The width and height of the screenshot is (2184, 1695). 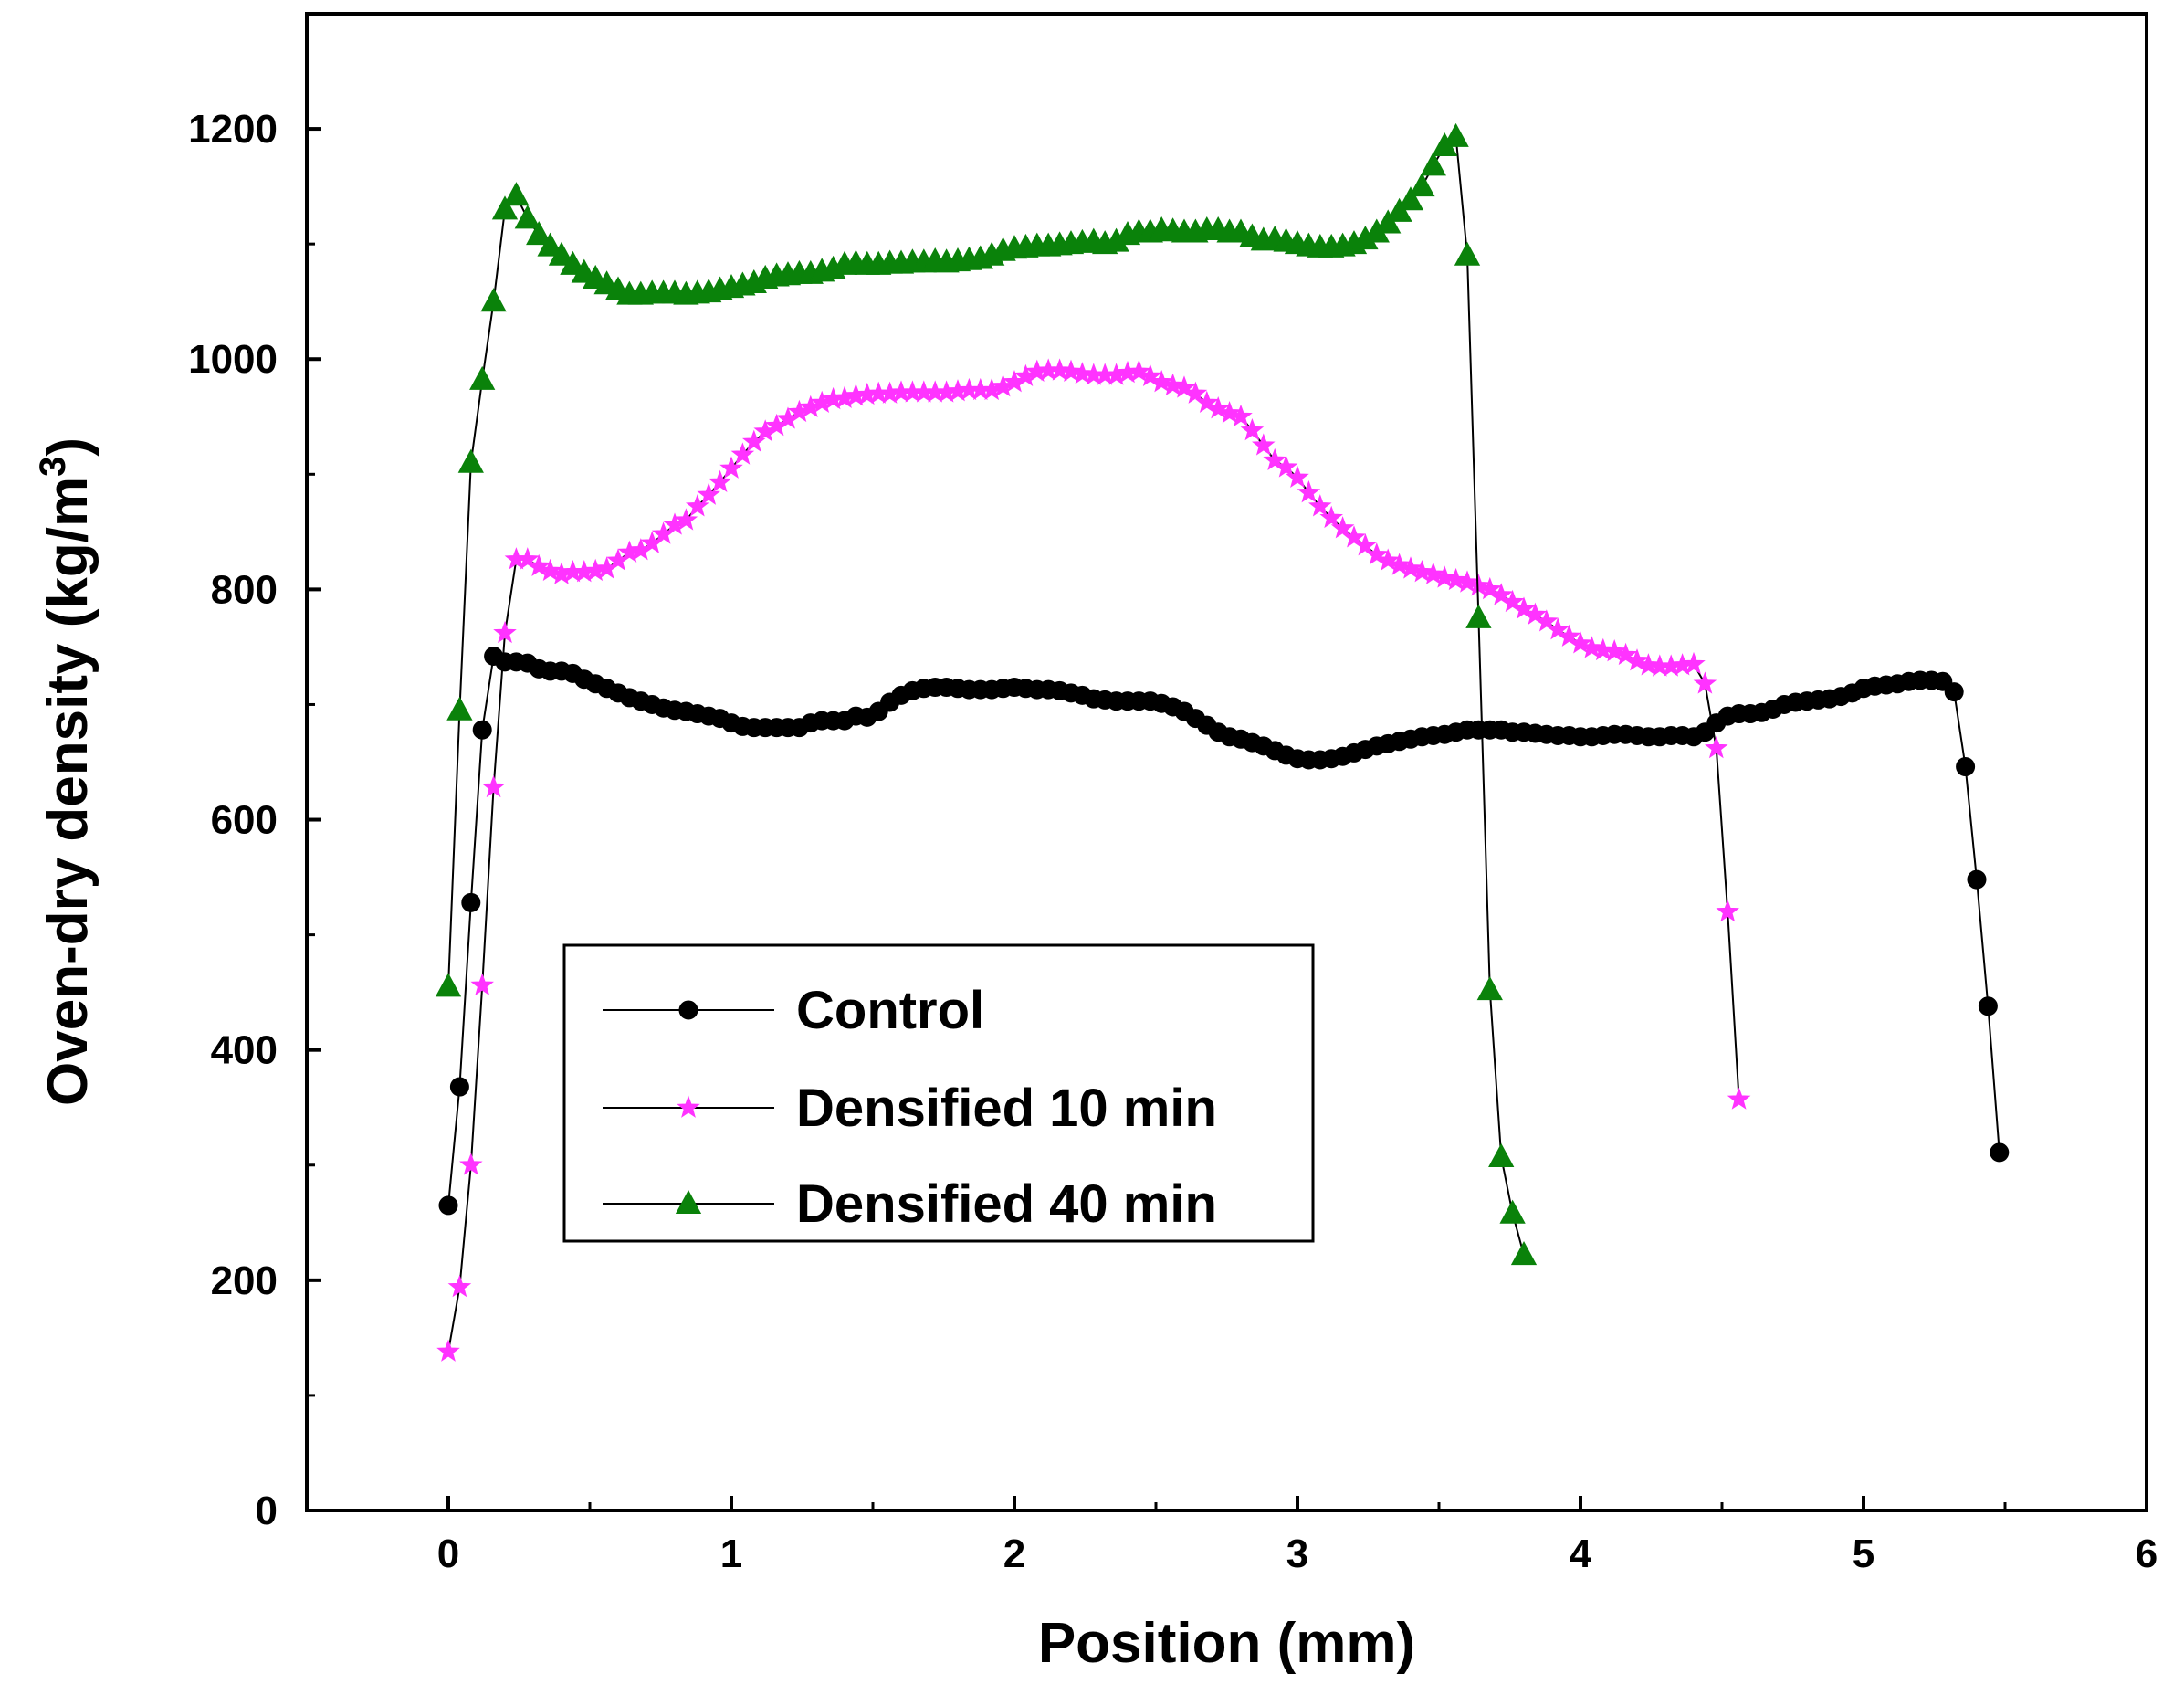 What do you see at coordinates (688, 1201) in the screenshot?
I see `legend-marker-densified-40-min` at bounding box center [688, 1201].